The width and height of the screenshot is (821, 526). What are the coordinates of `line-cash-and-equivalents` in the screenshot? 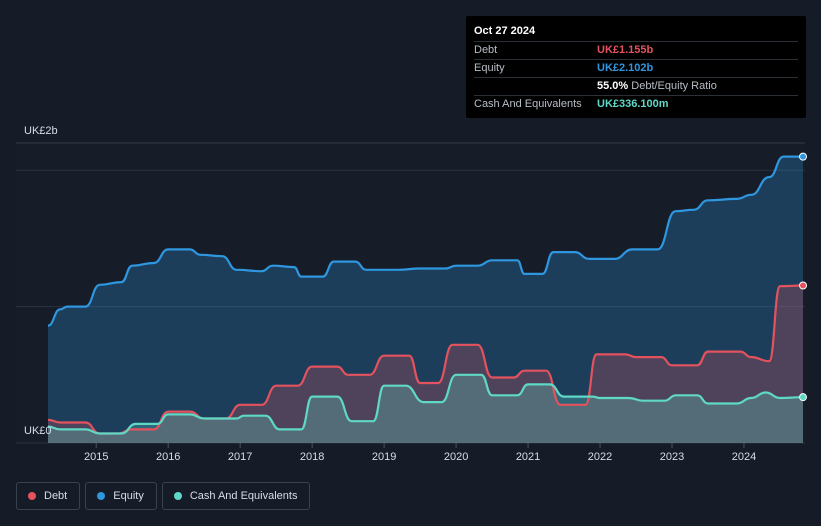 It's located at (425, 404).